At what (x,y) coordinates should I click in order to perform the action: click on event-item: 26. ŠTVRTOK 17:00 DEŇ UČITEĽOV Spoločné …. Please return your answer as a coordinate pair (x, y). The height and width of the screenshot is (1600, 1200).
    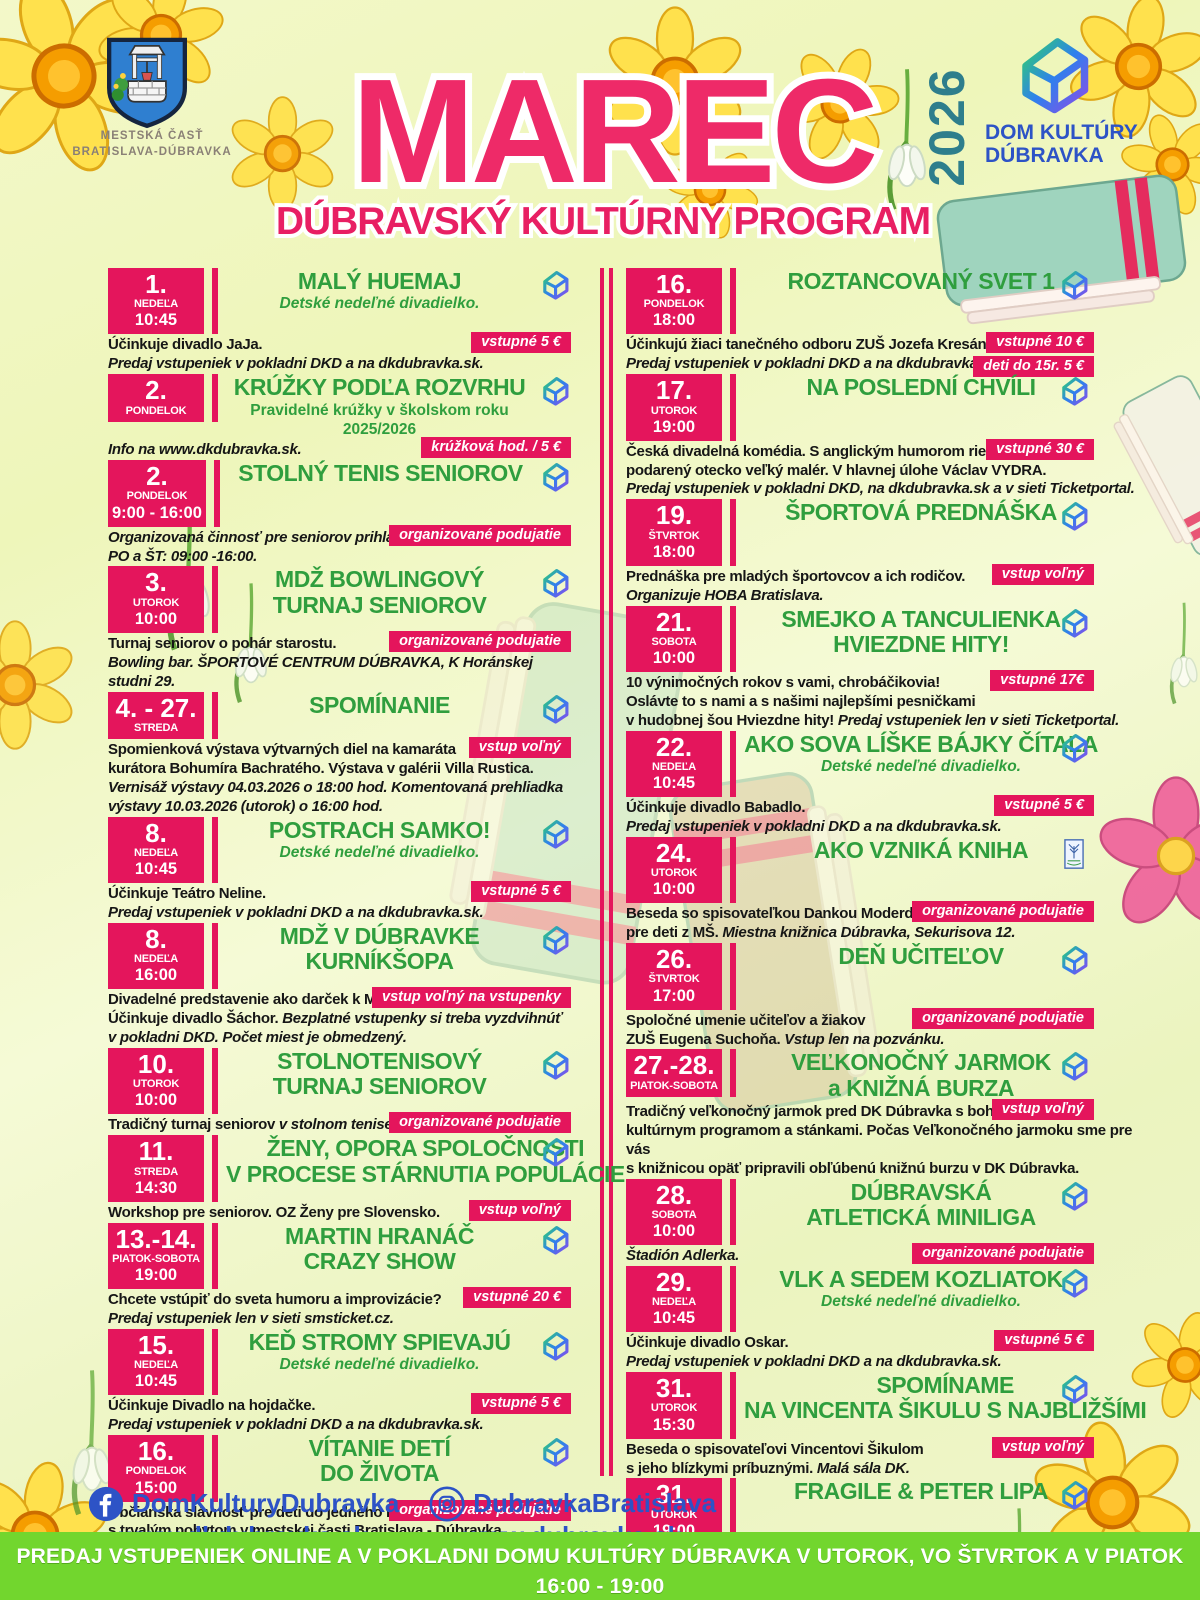
    Looking at the image, I should click on (883, 996).